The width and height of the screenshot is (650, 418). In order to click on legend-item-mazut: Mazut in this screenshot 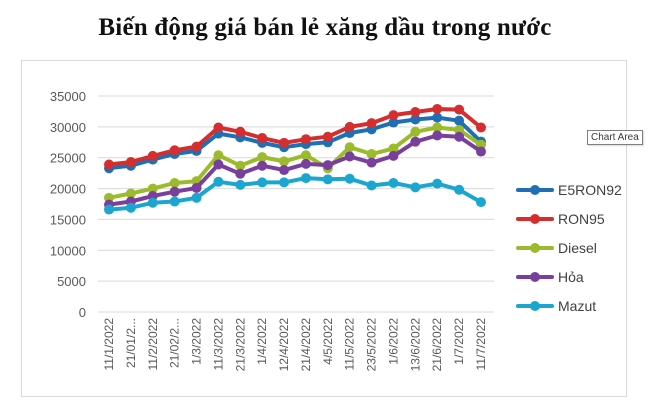, I will do `click(556, 306)`.